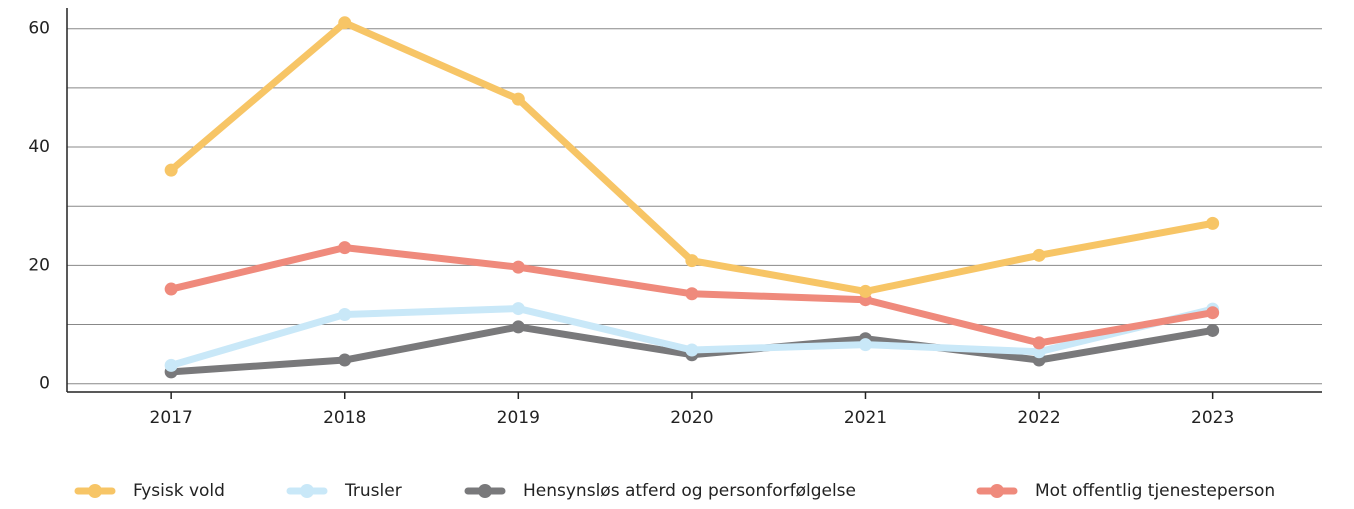 This screenshot has height=509, width=1354. What do you see at coordinates (373, 491) in the screenshot?
I see `legend-label: Trusler` at bounding box center [373, 491].